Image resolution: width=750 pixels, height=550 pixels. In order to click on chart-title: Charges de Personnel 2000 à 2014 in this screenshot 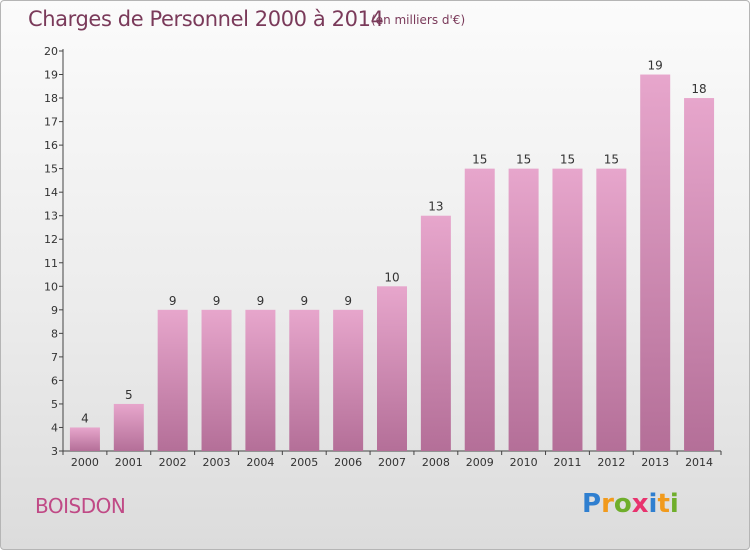, I will do `click(206, 19)`.